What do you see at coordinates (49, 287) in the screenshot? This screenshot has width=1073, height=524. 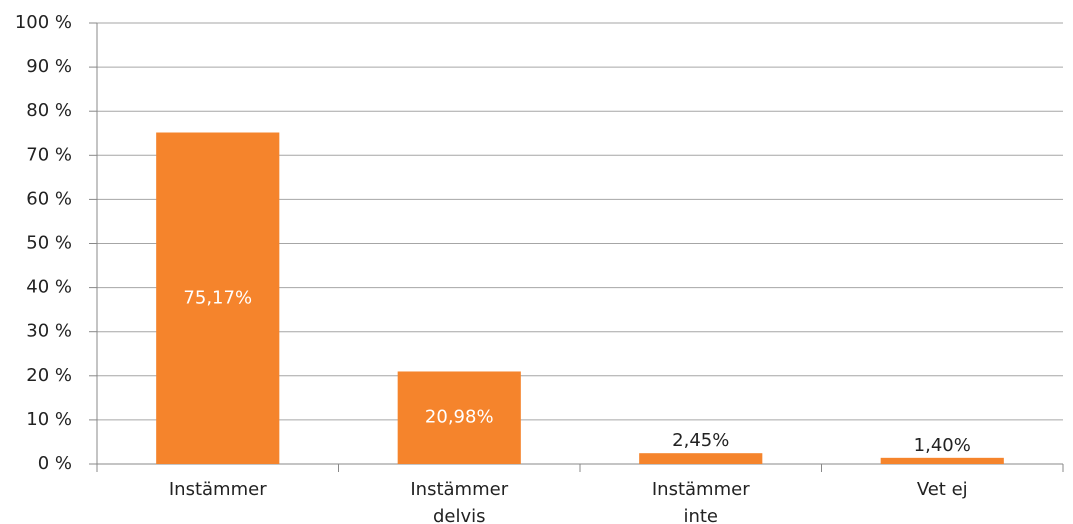 I see `y-tick-label: 40 %` at bounding box center [49, 287].